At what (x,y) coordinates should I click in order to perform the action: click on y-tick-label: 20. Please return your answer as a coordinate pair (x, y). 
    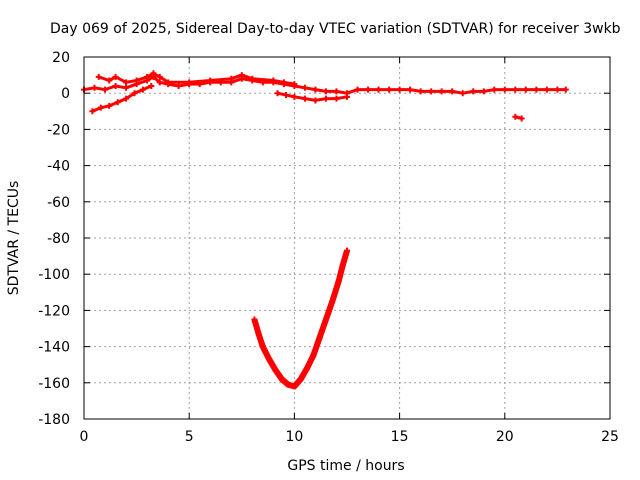
    Looking at the image, I should click on (61, 58).